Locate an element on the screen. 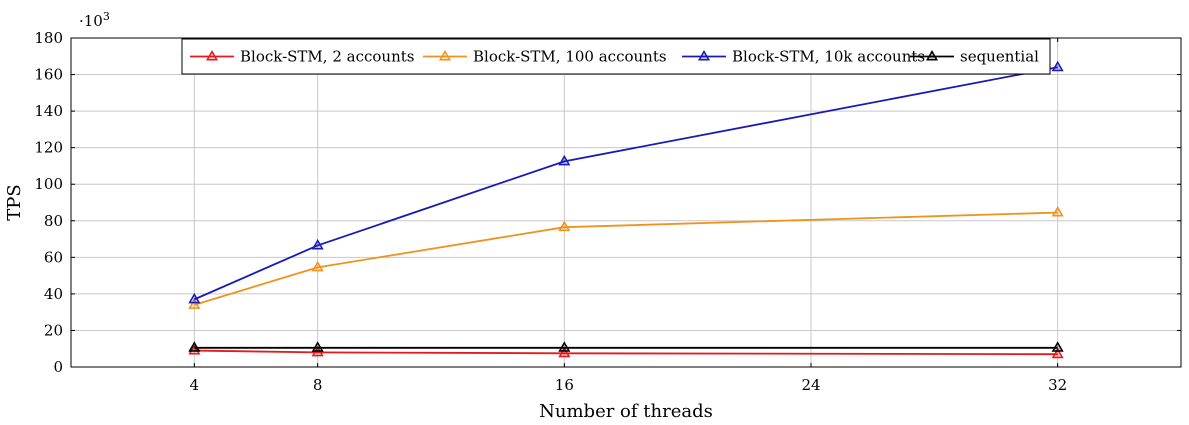 This screenshot has height=425, width=1189. legend-entry: sequential is located at coordinates (974, 57).